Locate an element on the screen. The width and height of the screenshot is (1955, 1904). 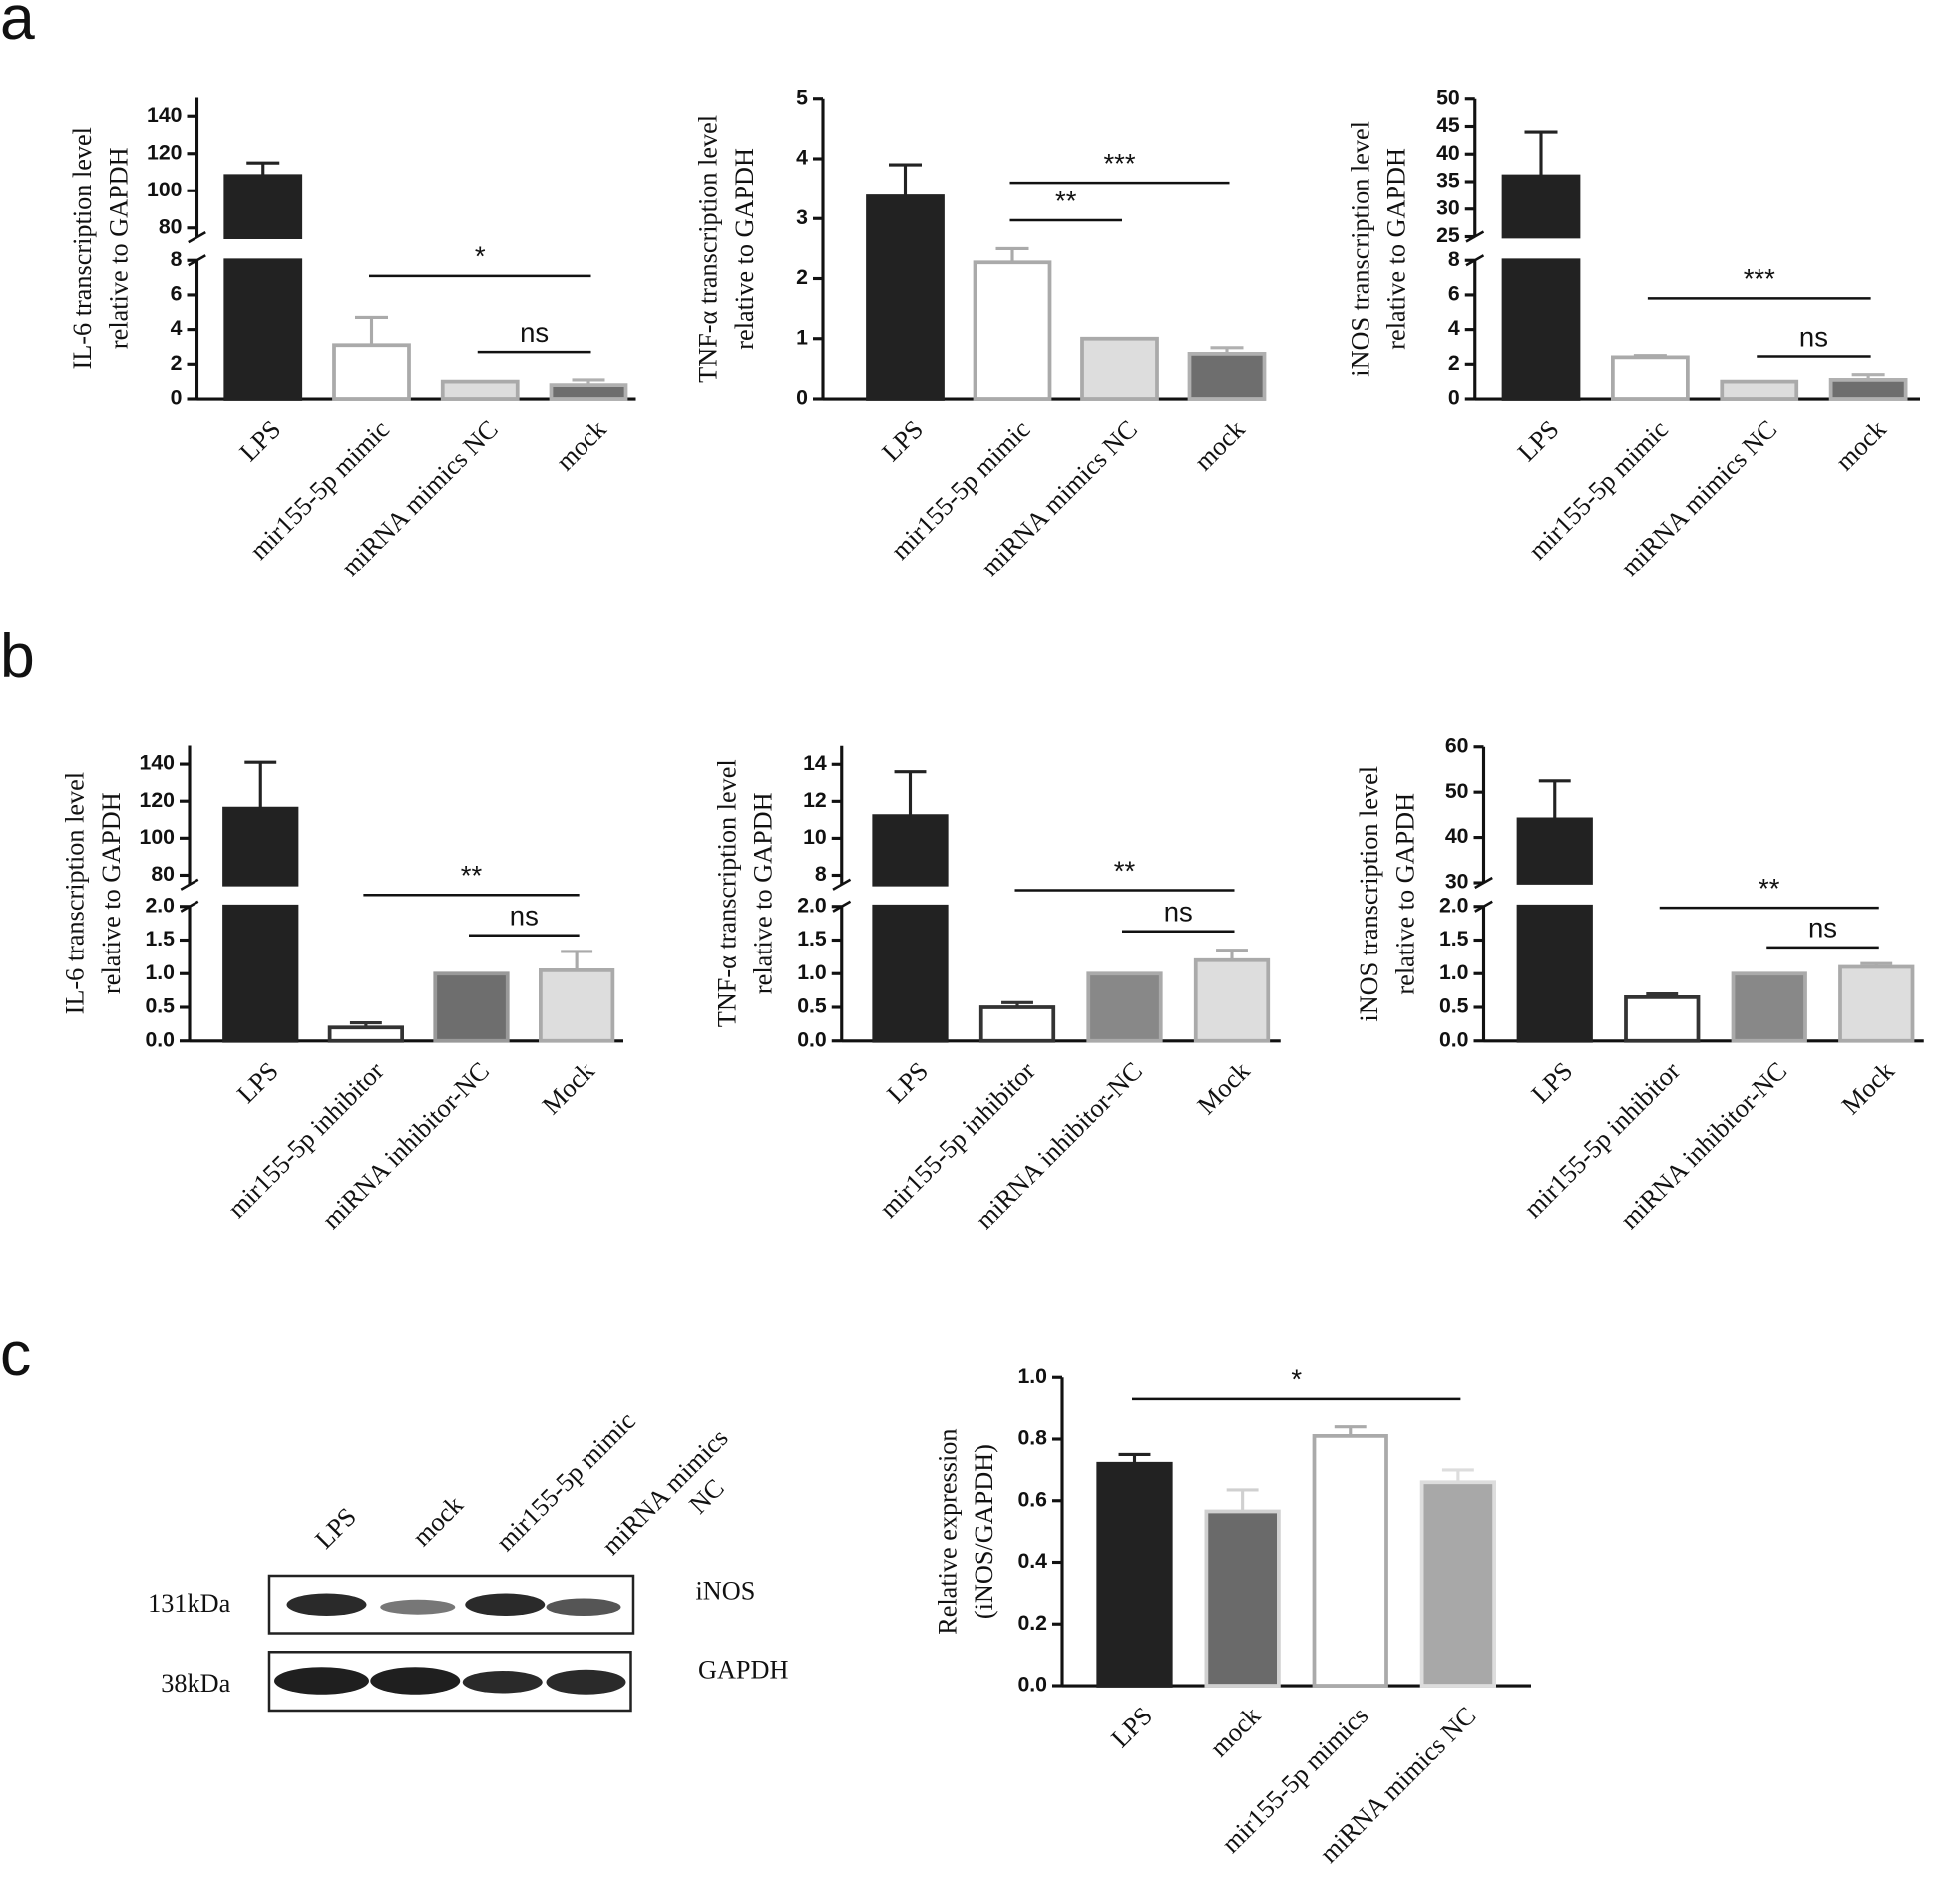
y-tick-label: 60 is located at coordinates (1457, 745).